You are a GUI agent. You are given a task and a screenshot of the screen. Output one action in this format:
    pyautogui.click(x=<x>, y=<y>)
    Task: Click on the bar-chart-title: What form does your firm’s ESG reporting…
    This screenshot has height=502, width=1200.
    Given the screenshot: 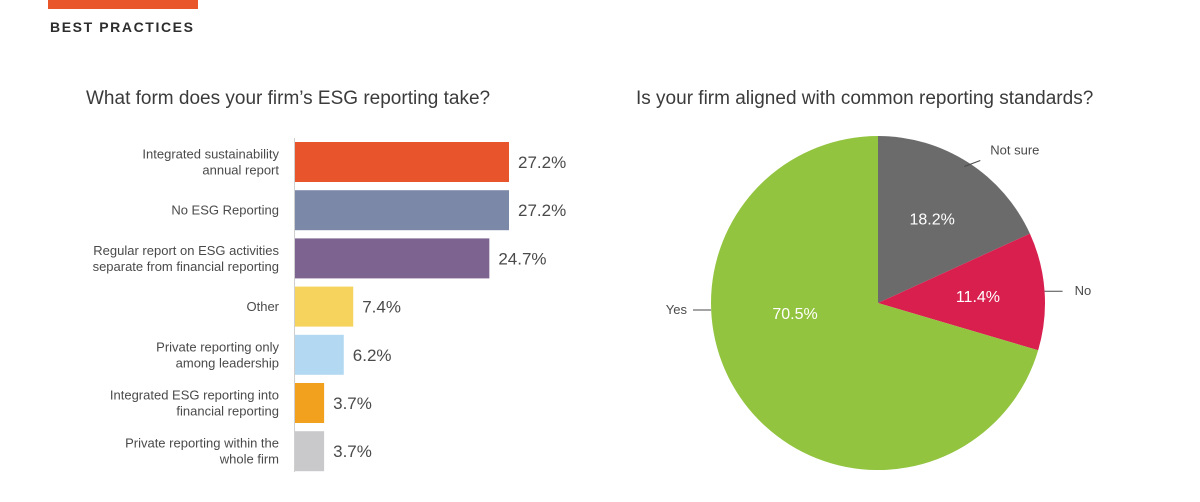 What is the action you would take?
    pyautogui.click(x=288, y=98)
    